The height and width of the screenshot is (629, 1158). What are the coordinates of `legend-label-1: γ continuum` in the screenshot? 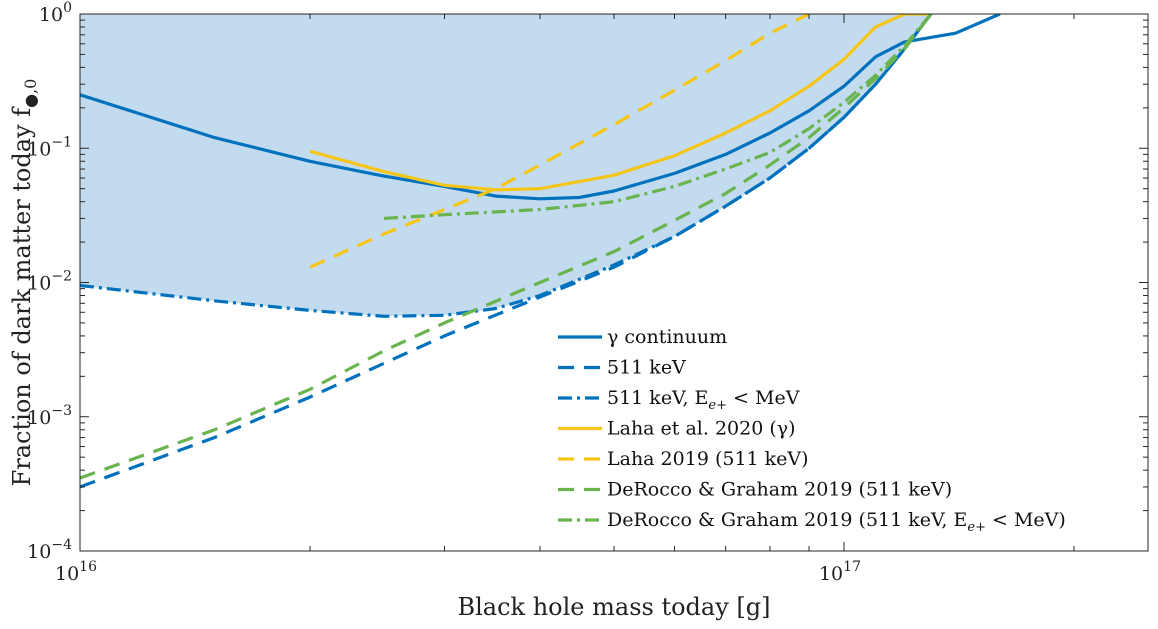 It's located at (667, 337).